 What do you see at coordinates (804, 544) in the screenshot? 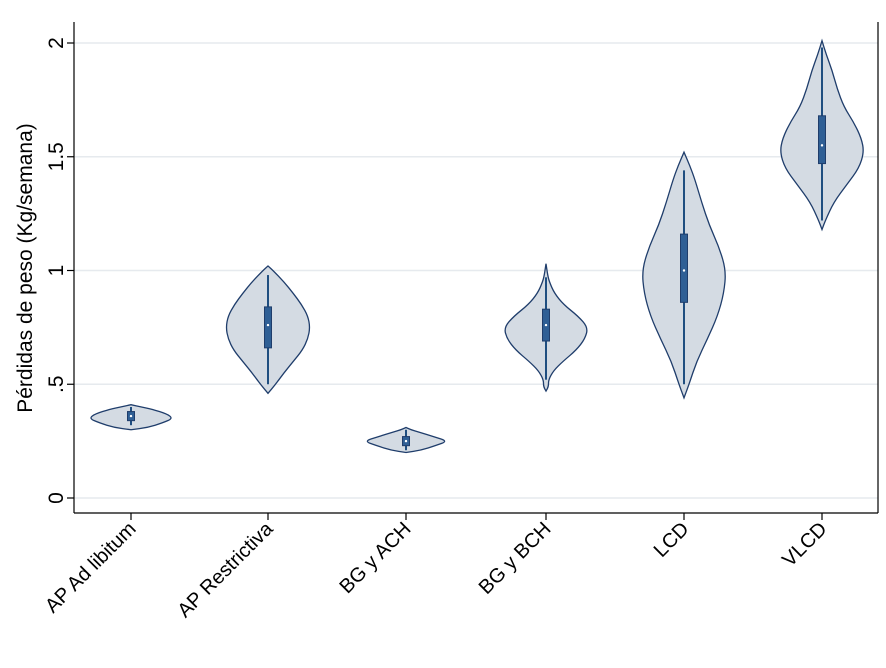
I see `x-category-label: VLCD` at bounding box center [804, 544].